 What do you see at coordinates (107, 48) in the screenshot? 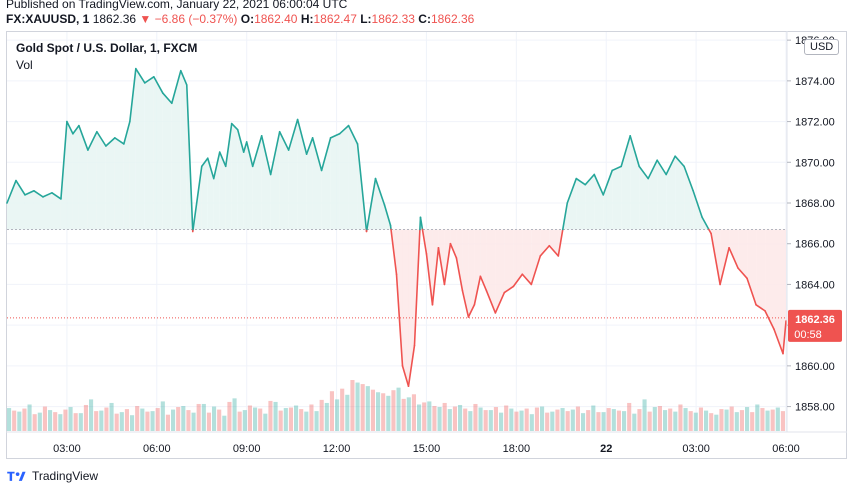
I see `chart-legend-title: Gold Spot / U.S. Dollar, 1, FXCM` at bounding box center [107, 48].